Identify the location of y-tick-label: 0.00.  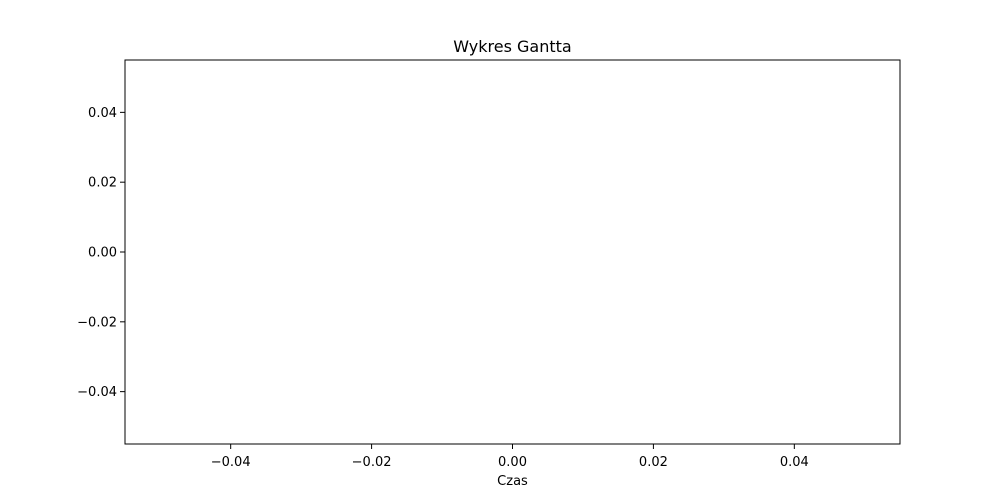
(102, 253).